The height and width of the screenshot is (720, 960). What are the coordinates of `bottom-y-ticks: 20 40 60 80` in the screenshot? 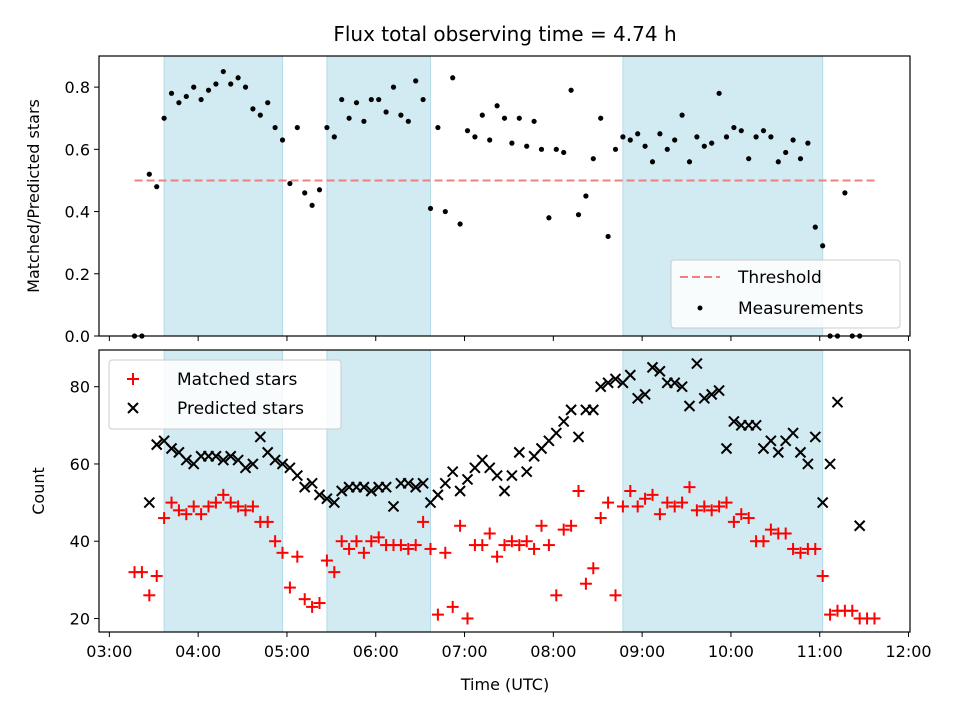 It's located at (84, 503).